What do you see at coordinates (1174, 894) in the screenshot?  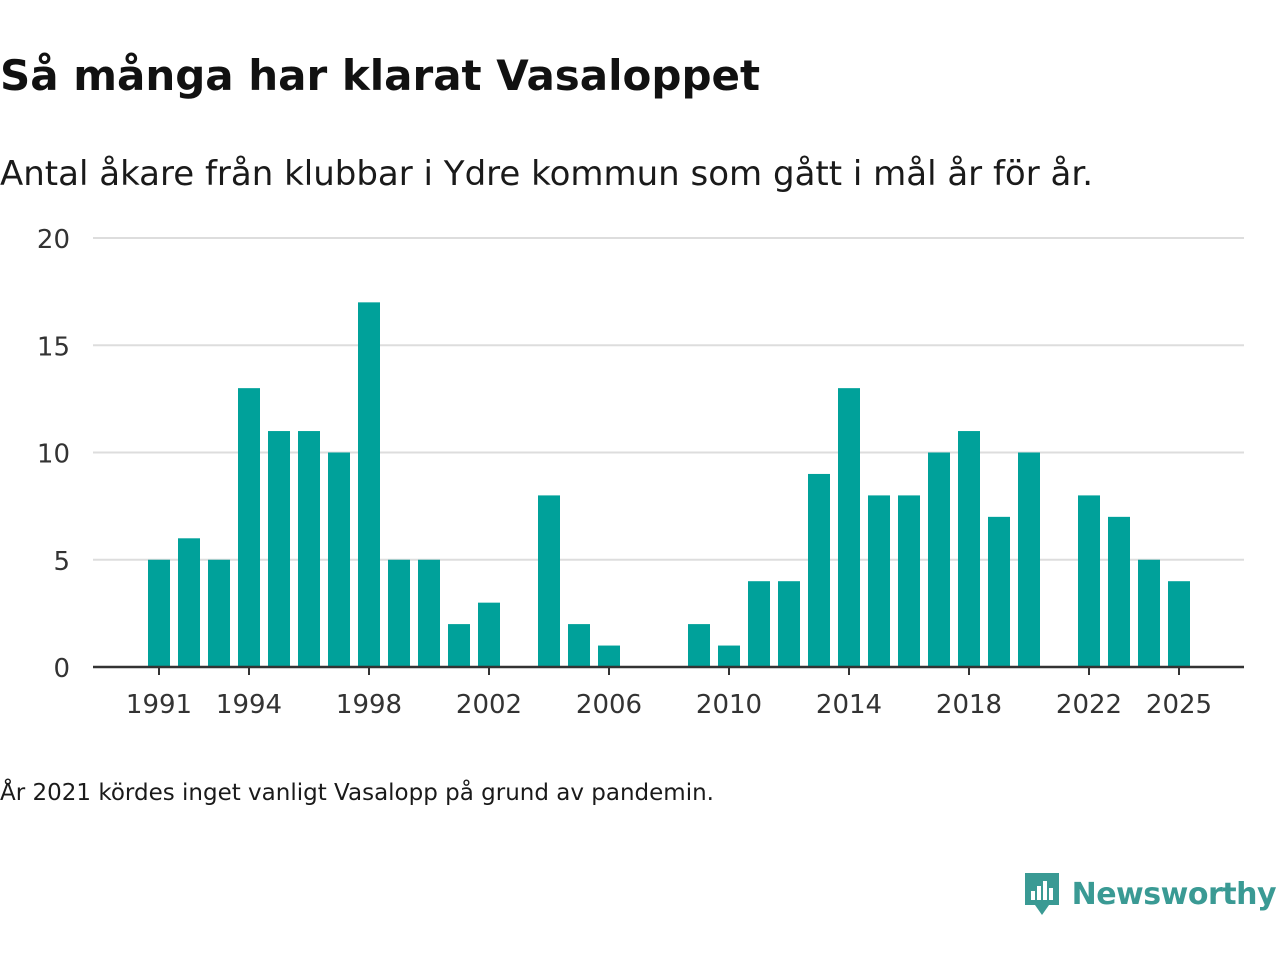 I see `brand-name: Newsworthy` at bounding box center [1174, 894].